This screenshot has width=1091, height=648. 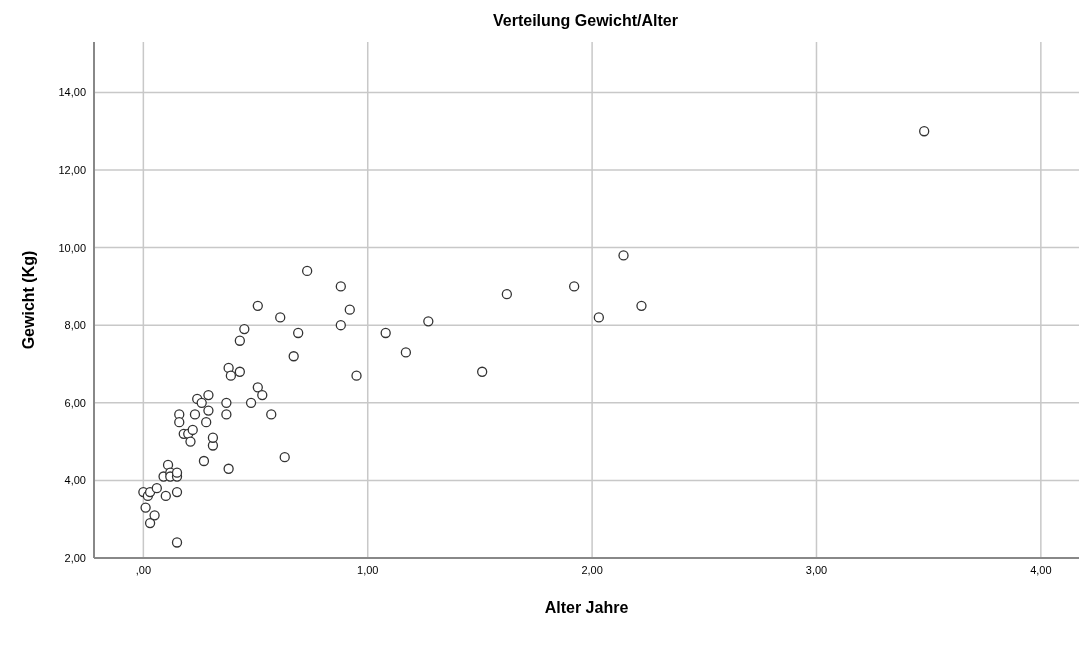 What do you see at coordinates (816, 569) in the screenshot?
I see `x-tick-label: 3,00` at bounding box center [816, 569].